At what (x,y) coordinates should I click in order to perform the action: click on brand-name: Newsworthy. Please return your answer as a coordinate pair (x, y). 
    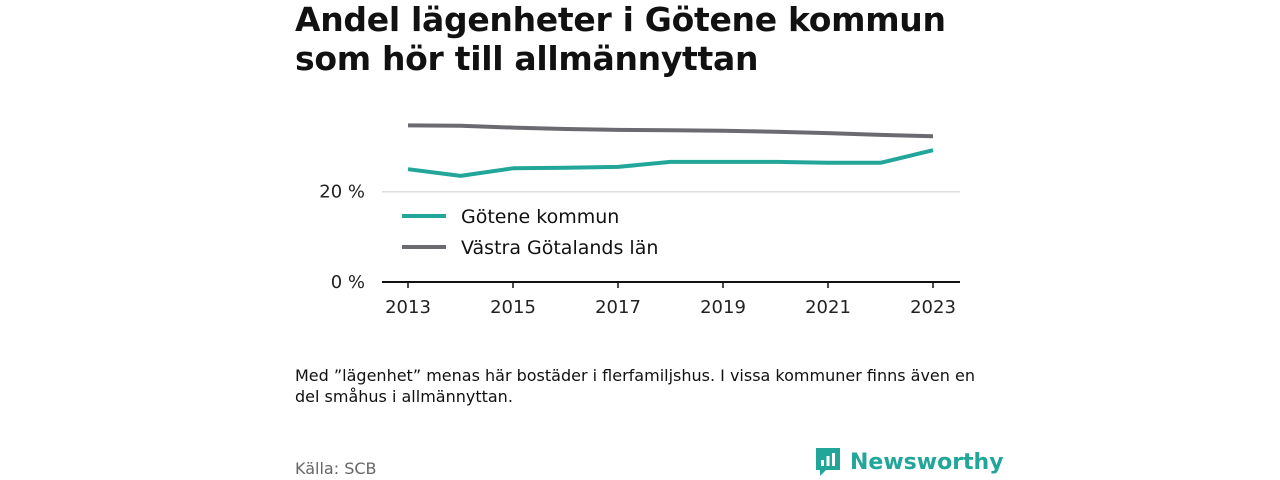
    Looking at the image, I should click on (927, 462).